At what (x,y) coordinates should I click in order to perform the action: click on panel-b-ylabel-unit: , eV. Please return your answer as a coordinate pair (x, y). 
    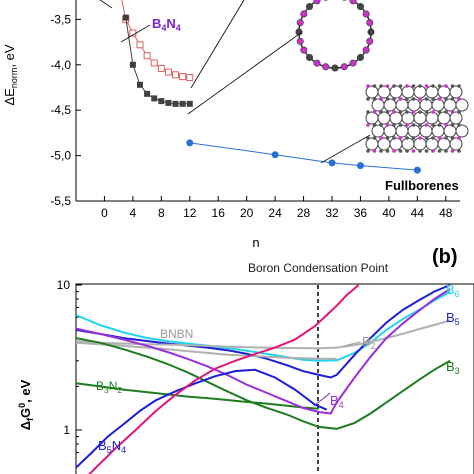
    Looking at the image, I should click on (25, 390).